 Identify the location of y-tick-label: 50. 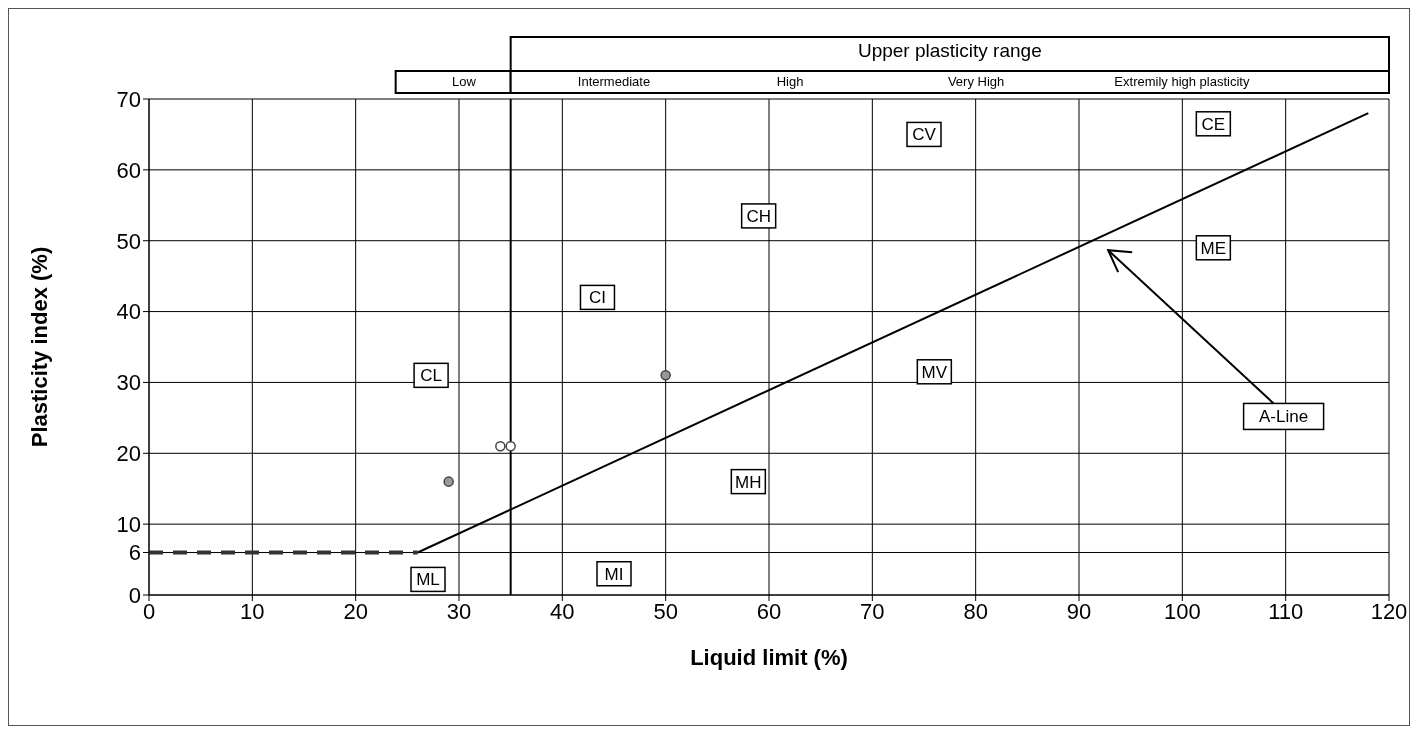
(128, 241).